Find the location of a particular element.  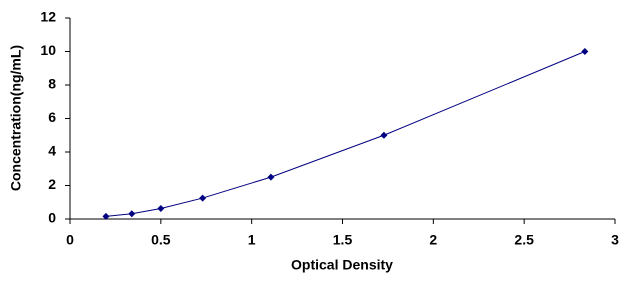

x-tick-label: 1 is located at coordinates (252, 240).